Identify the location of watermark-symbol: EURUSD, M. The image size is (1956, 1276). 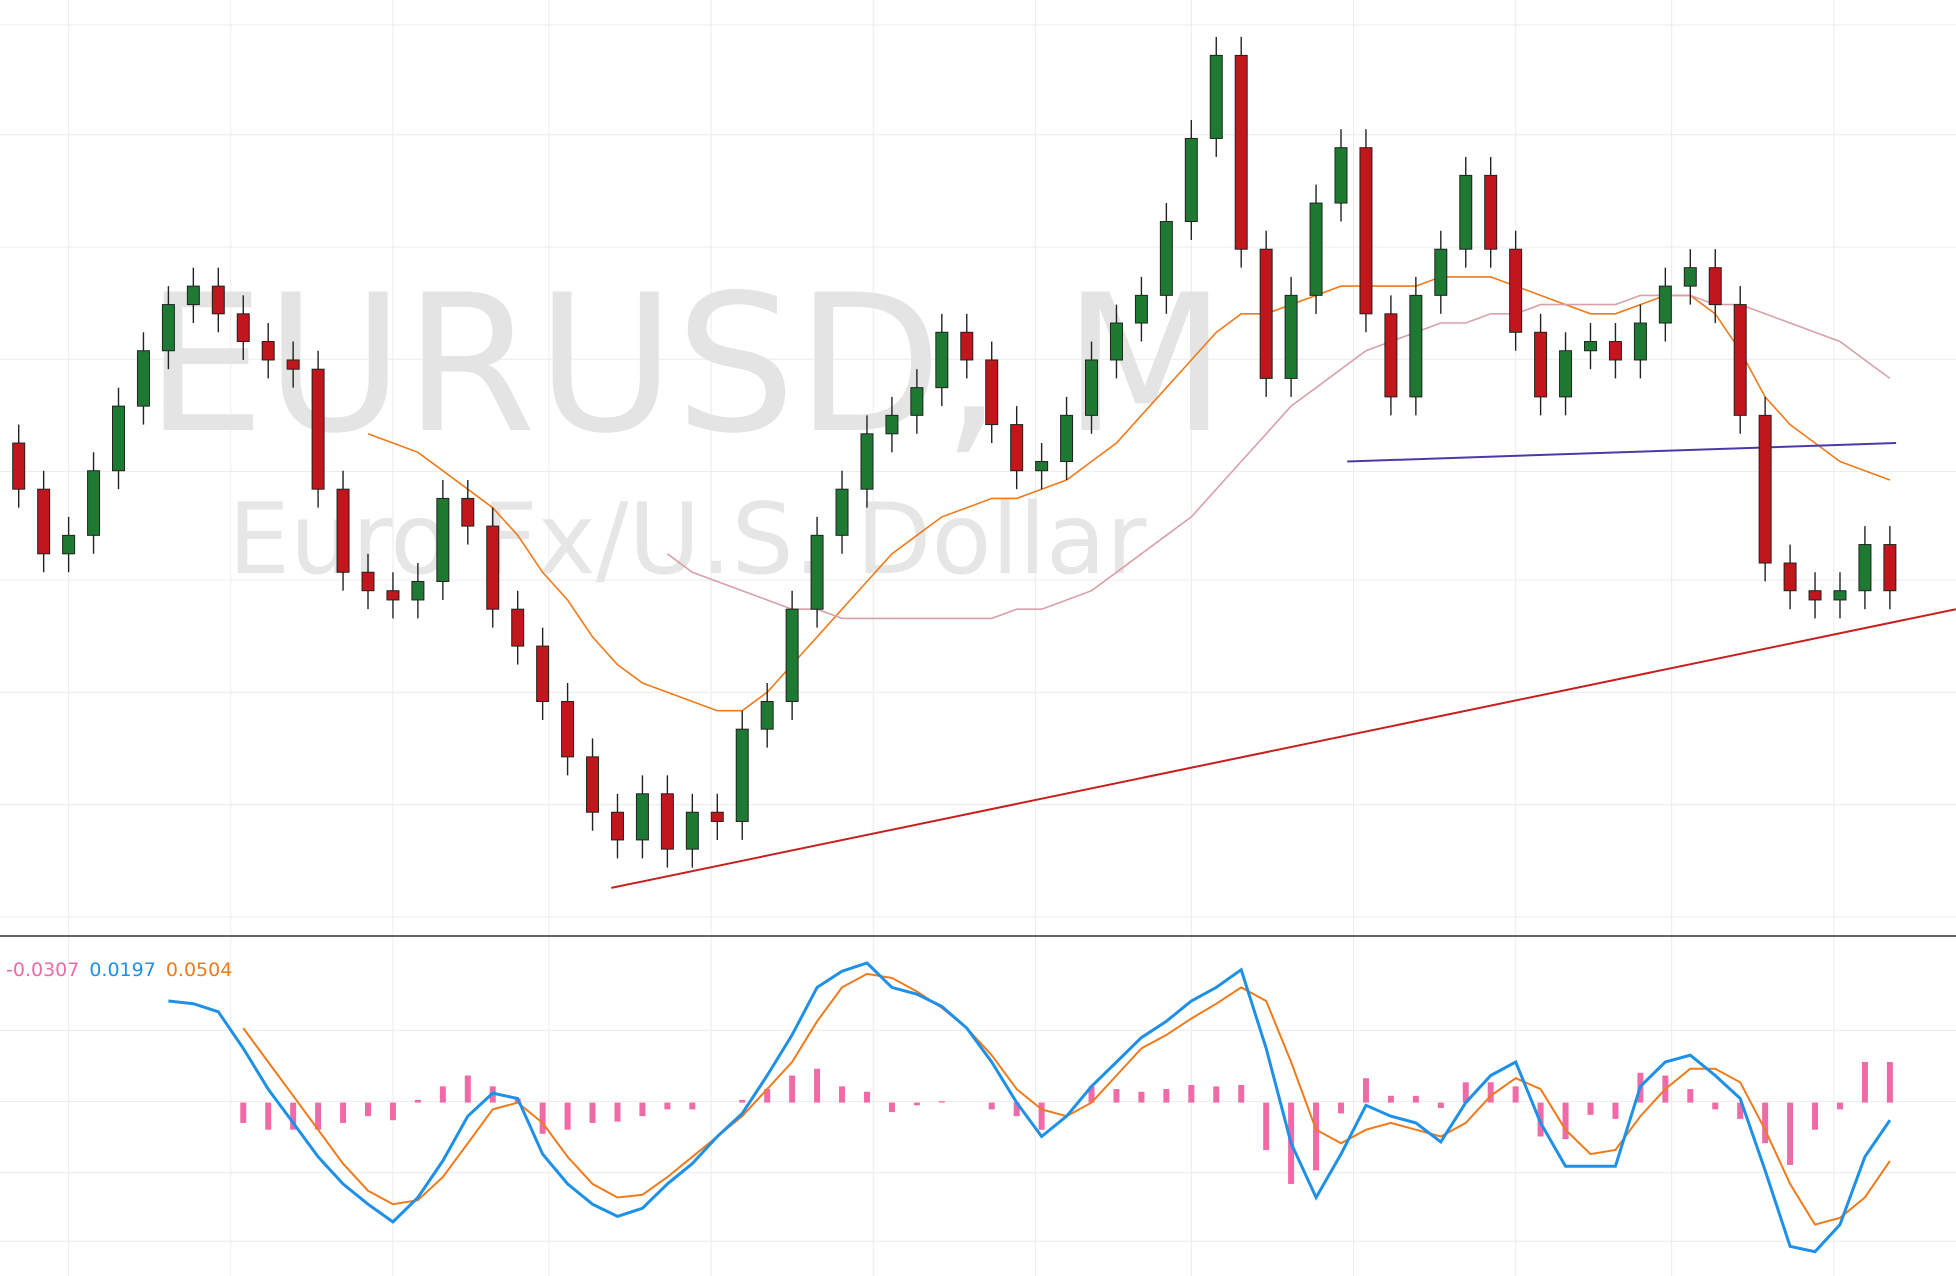
(686, 364).